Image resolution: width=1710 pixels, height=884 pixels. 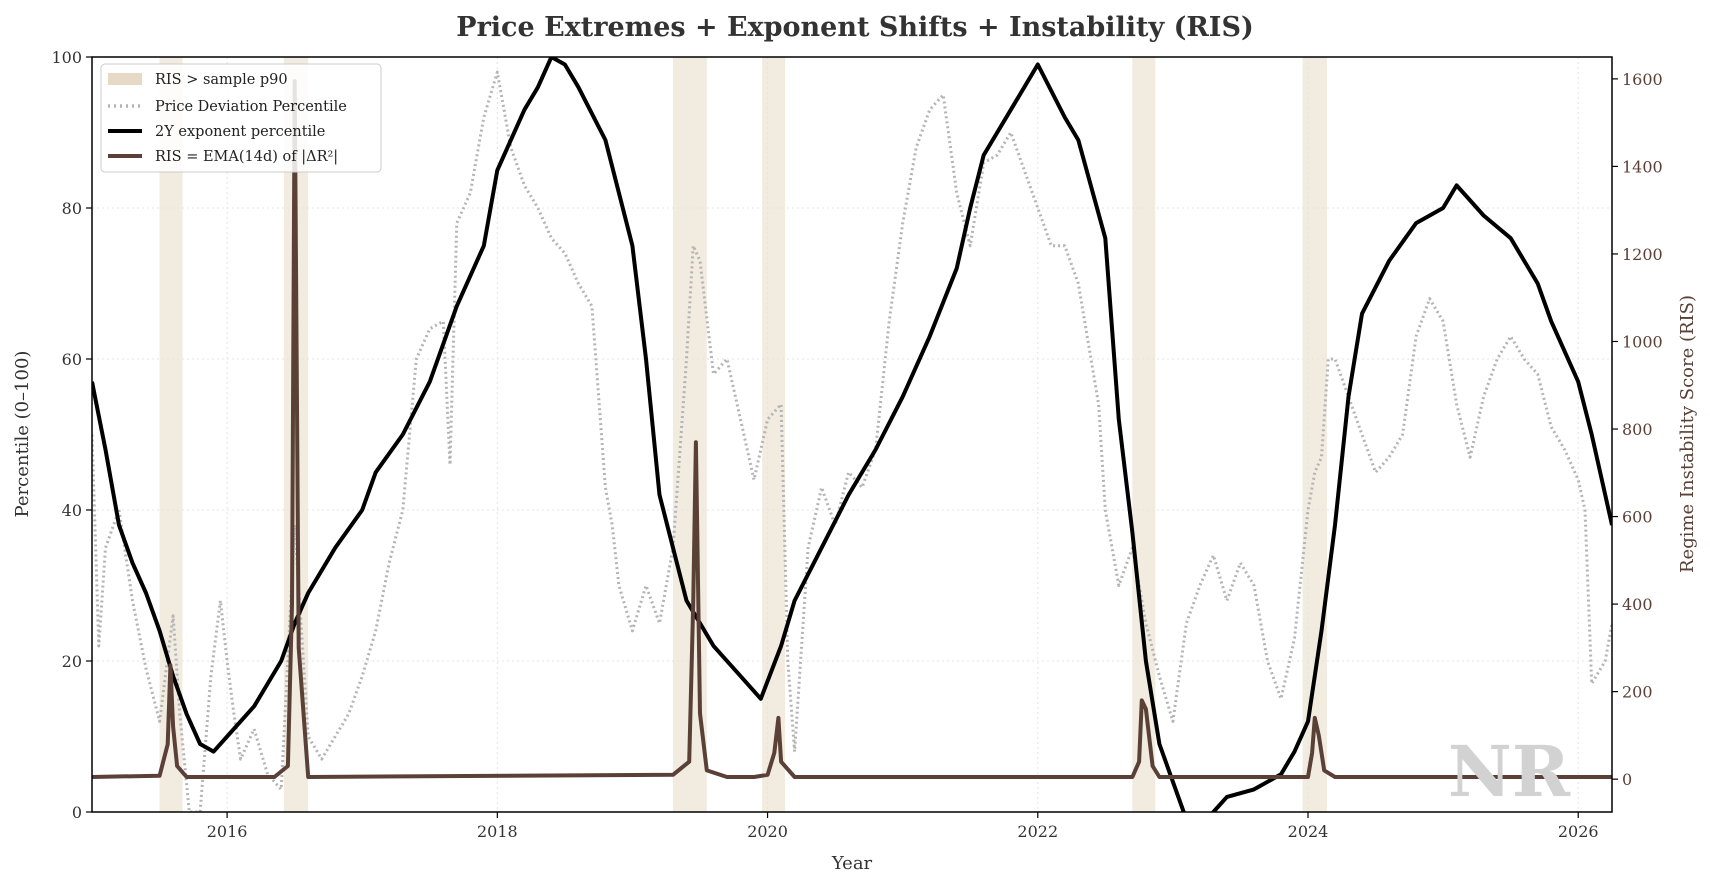 I want to click on y-right-tick-label: 200, so click(x=1637, y=692).